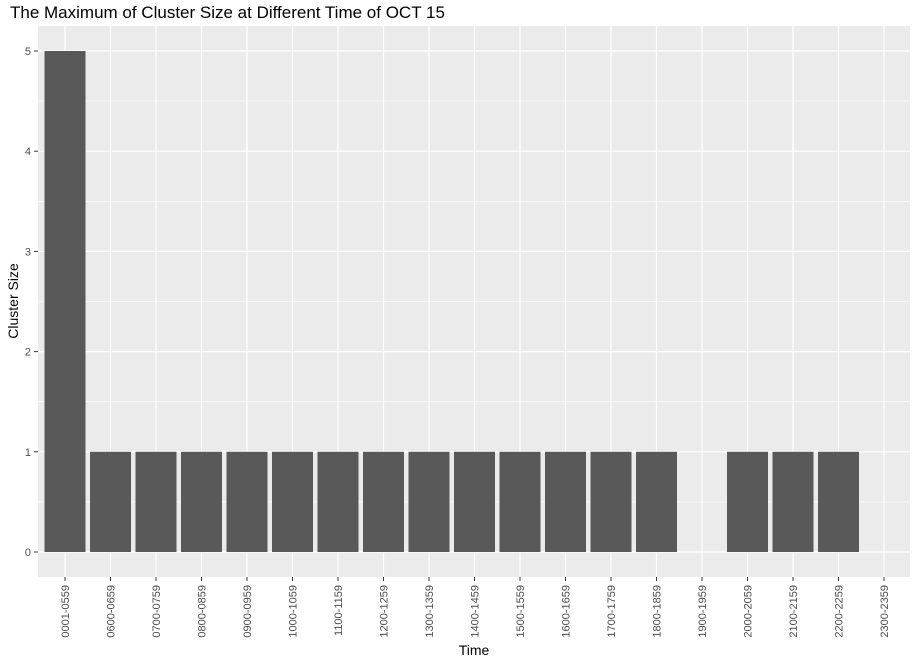 The image size is (915, 659). I want to click on x-tick-label: 0700-0759, so click(157, 611).